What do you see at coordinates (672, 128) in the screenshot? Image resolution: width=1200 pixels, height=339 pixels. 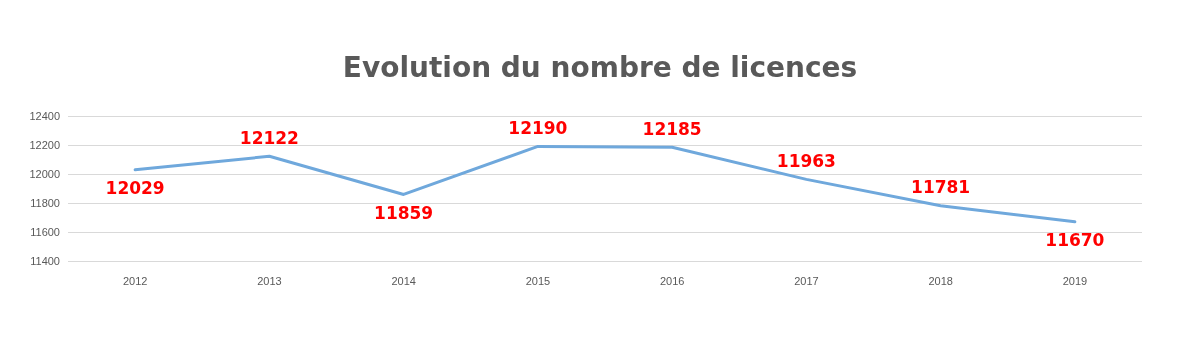 I see `data-label: 12185` at bounding box center [672, 128].